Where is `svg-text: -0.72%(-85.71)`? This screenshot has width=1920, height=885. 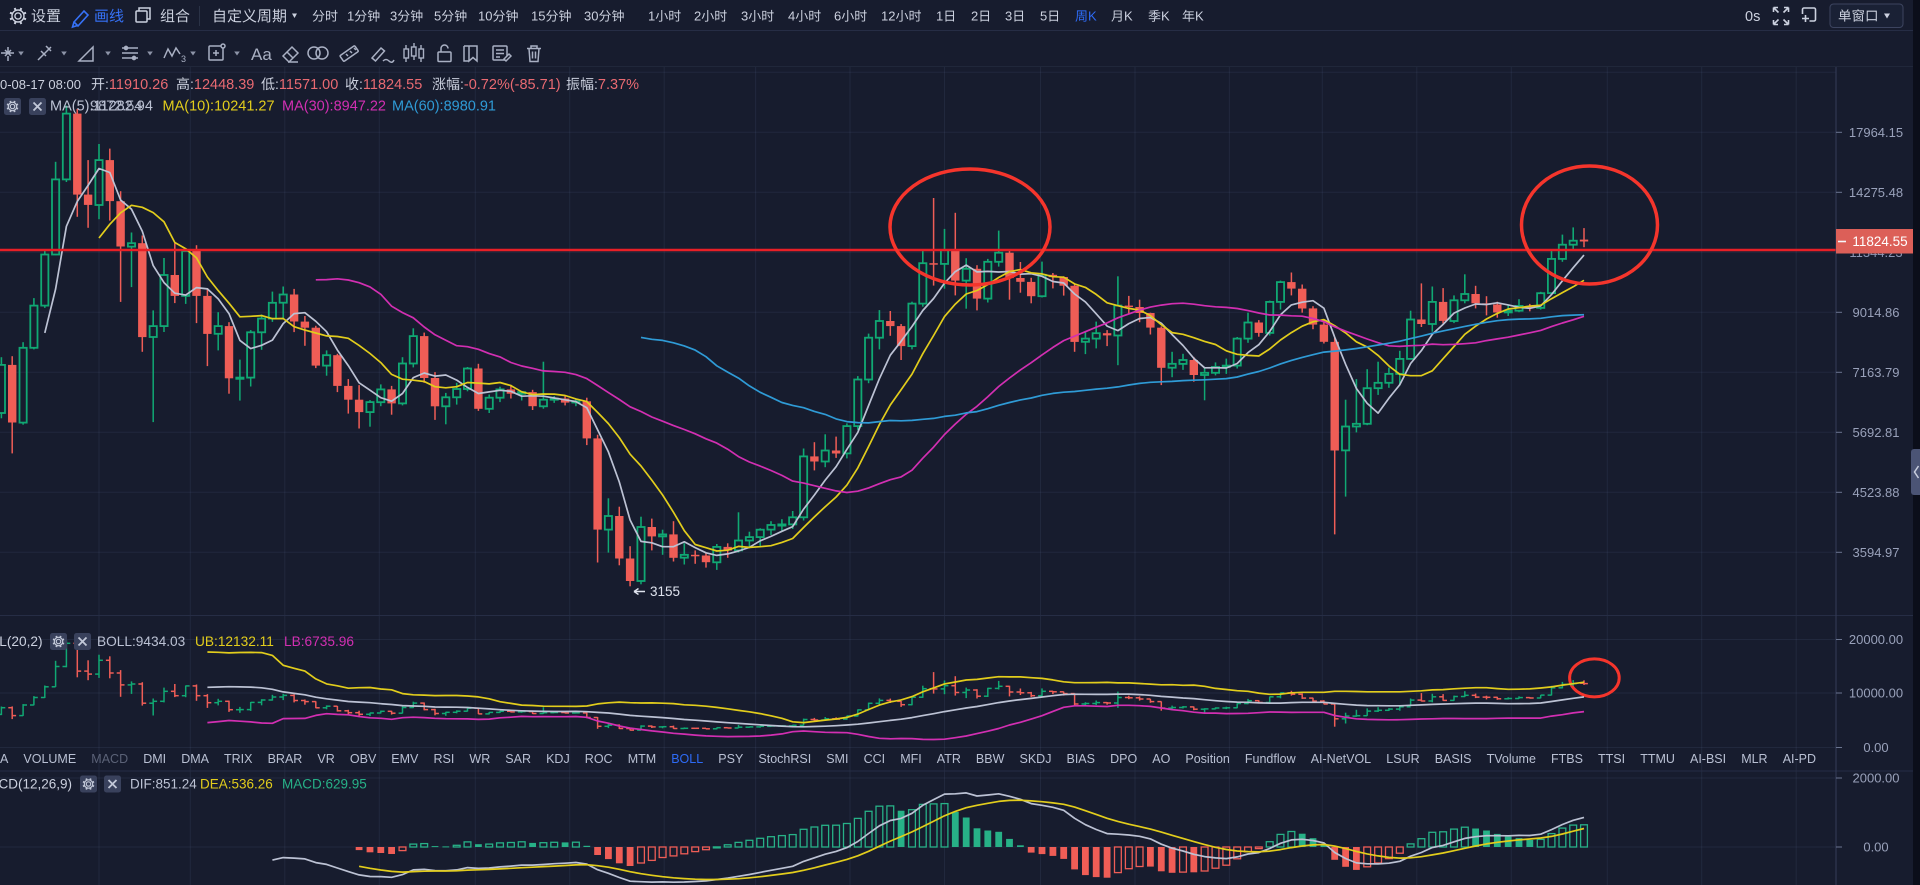
svg-text: -0.72%(-85.71) is located at coordinates (512, 85).